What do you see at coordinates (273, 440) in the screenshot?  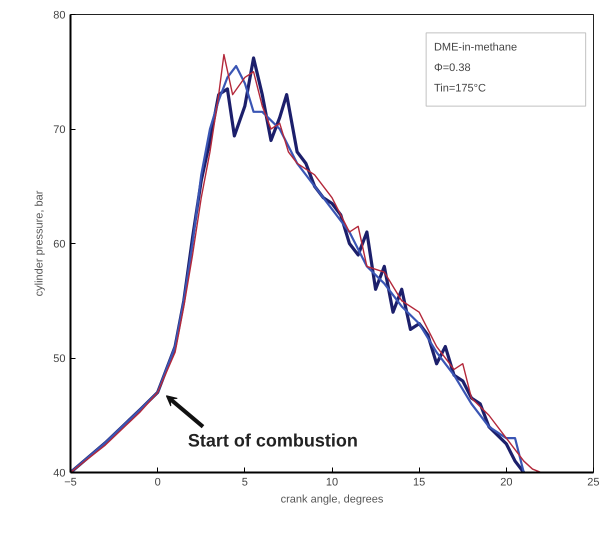 I see `annotation: Start of combustion` at bounding box center [273, 440].